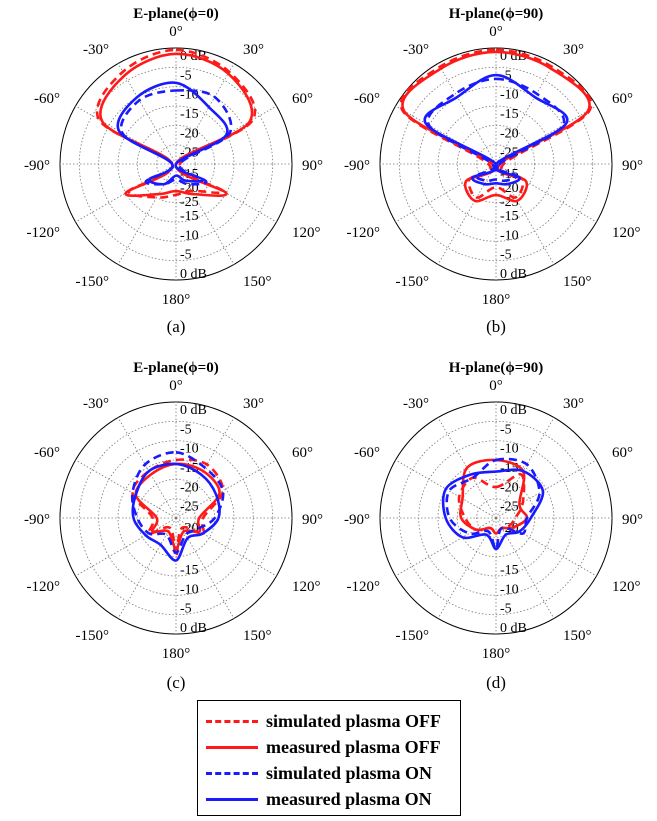  I want to click on angle-tick-label: 150°, so click(257, 636).